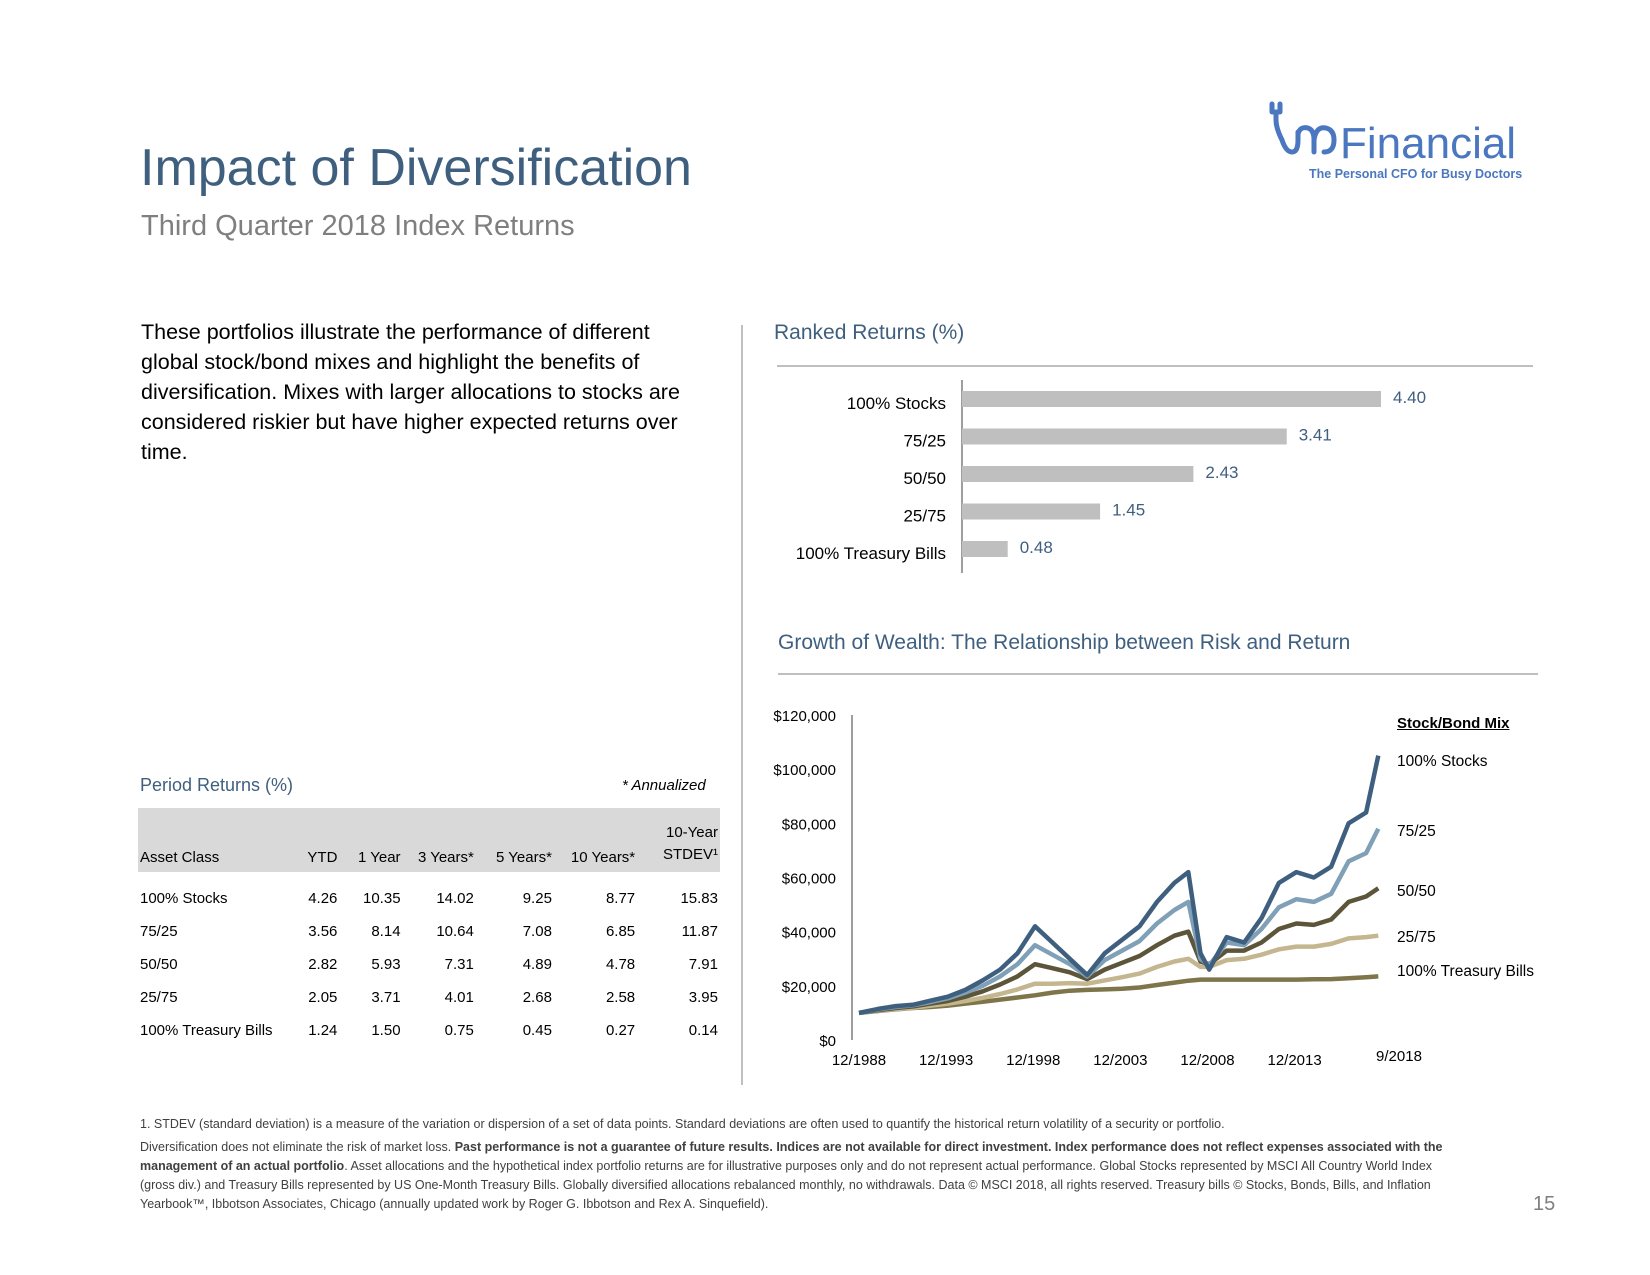 The image size is (1650, 1275). What do you see at coordinates (1399, 1056) in the screenshot?
I see `x-tick-label: 9/2018` at bounding box center [1399, 1056].